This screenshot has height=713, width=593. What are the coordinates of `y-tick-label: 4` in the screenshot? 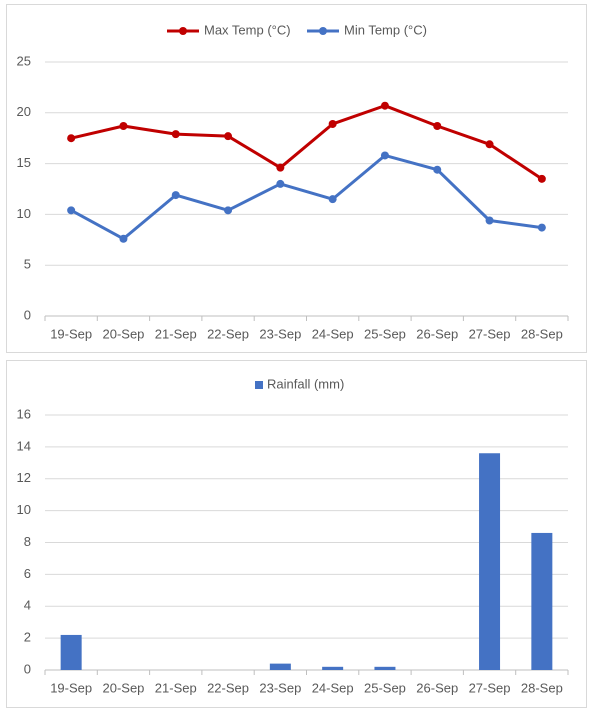 It's located at (27, 605).